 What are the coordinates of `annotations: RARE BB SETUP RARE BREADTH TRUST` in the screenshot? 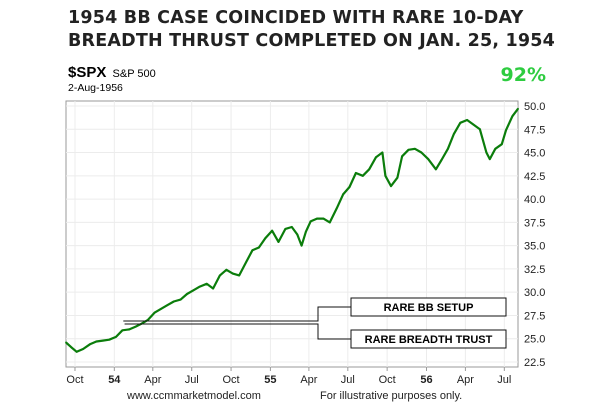 It's located at (315, 323).